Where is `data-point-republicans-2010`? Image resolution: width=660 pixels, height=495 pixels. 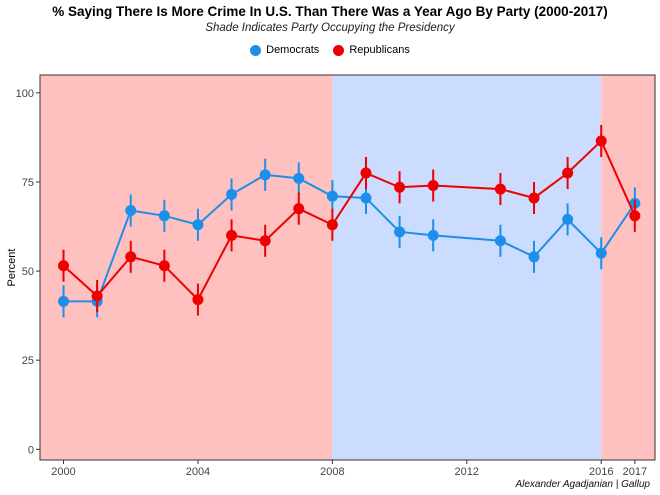 data-point-republicans-2010 is located at coordinates (400, 187).